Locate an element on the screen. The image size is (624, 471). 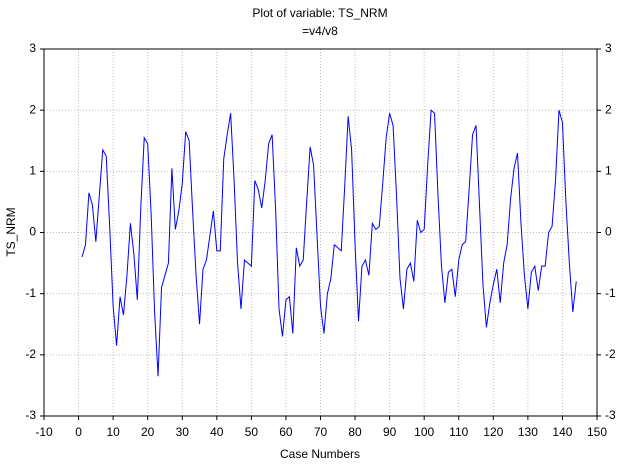
y2-tick-label: -2 is located at coordinates (610, 354).